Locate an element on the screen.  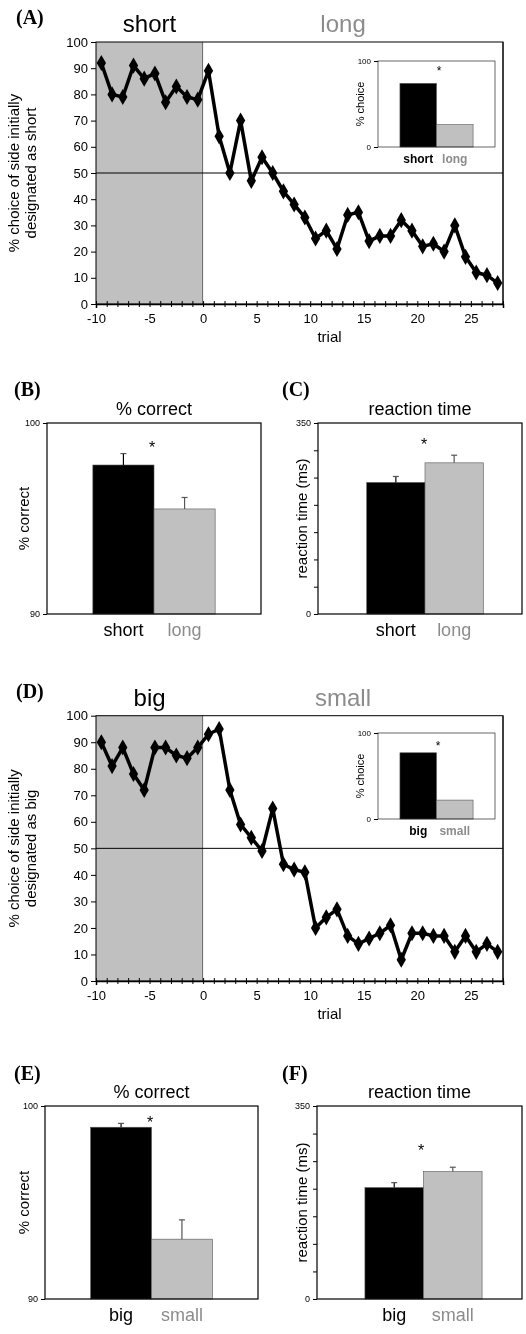
band-label: long is located at coordinates (343, 23).